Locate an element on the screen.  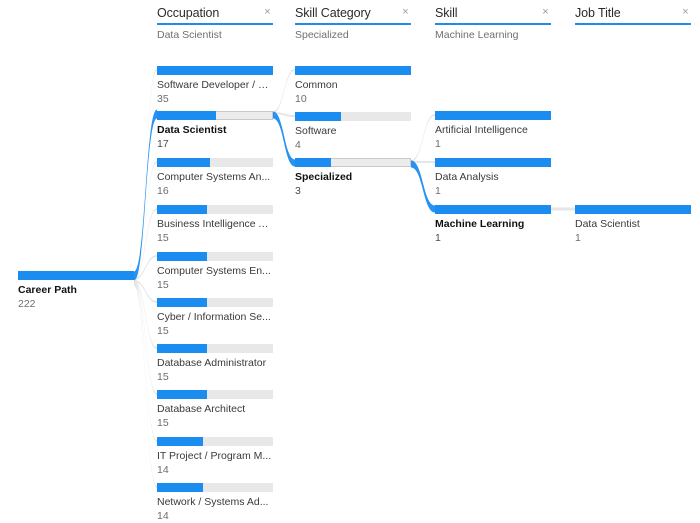
node-skill-0-bar-fill is located at coordinates (493, 115).